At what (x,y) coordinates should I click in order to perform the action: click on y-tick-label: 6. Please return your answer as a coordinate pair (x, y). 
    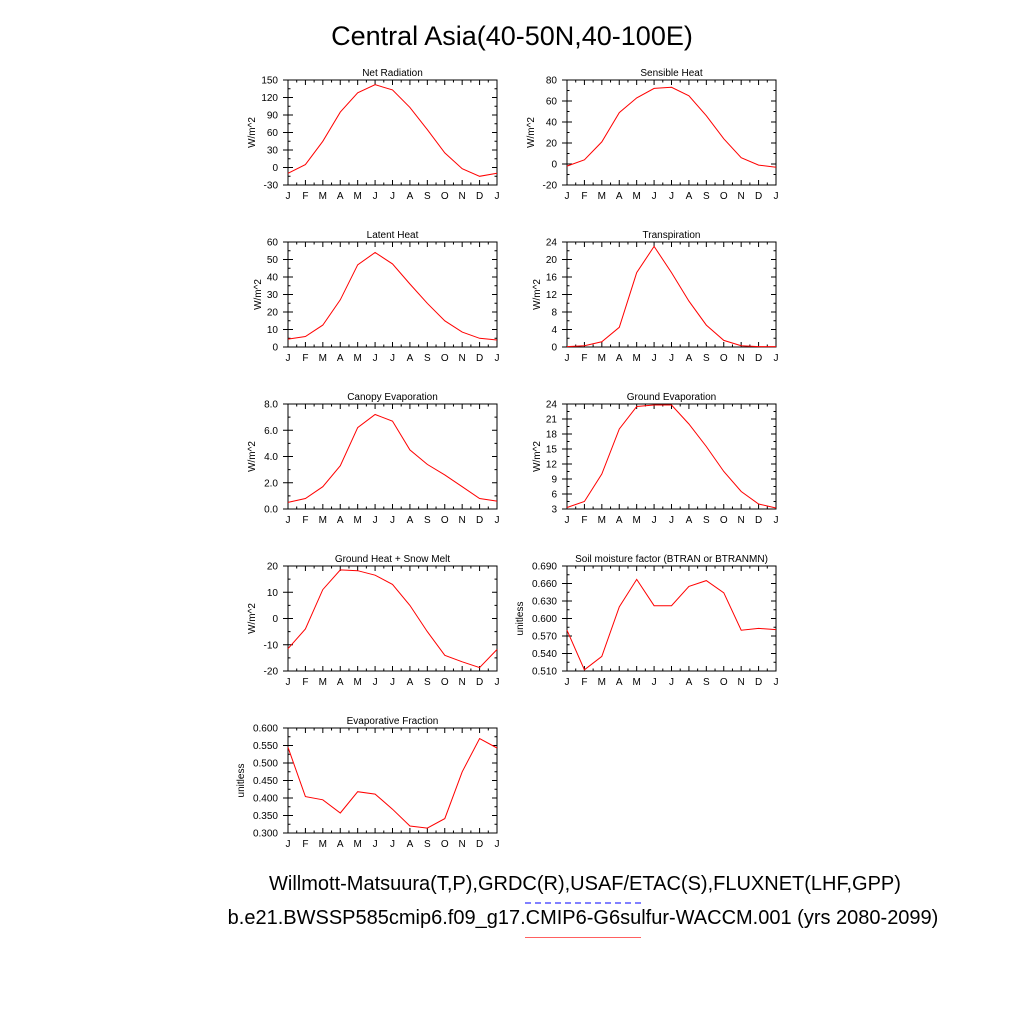
    Looking at the image, I should click on (554, 495).